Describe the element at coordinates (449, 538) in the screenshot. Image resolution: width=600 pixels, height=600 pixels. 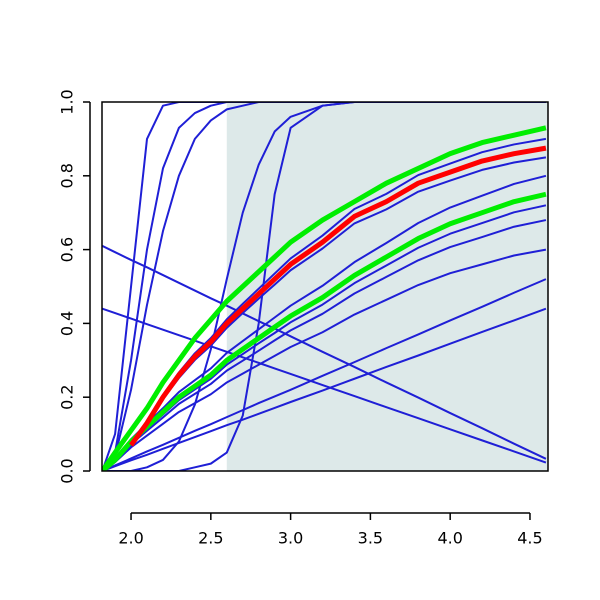
I see `x-tick-label: 4.0` at that location.